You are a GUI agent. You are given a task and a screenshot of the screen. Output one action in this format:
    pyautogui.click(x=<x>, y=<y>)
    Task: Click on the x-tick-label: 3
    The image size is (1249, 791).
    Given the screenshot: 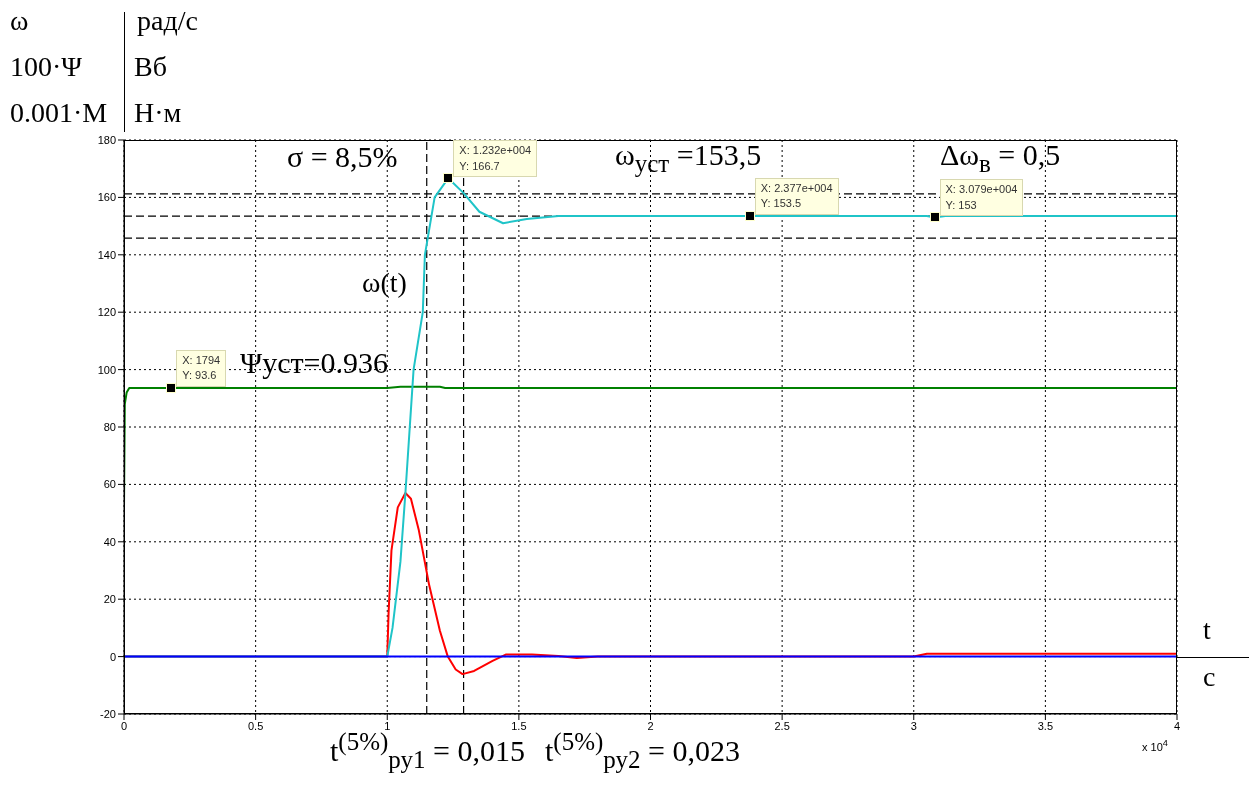 What is the action you would take?
    pyautogui.click(x=913, y=725)
    